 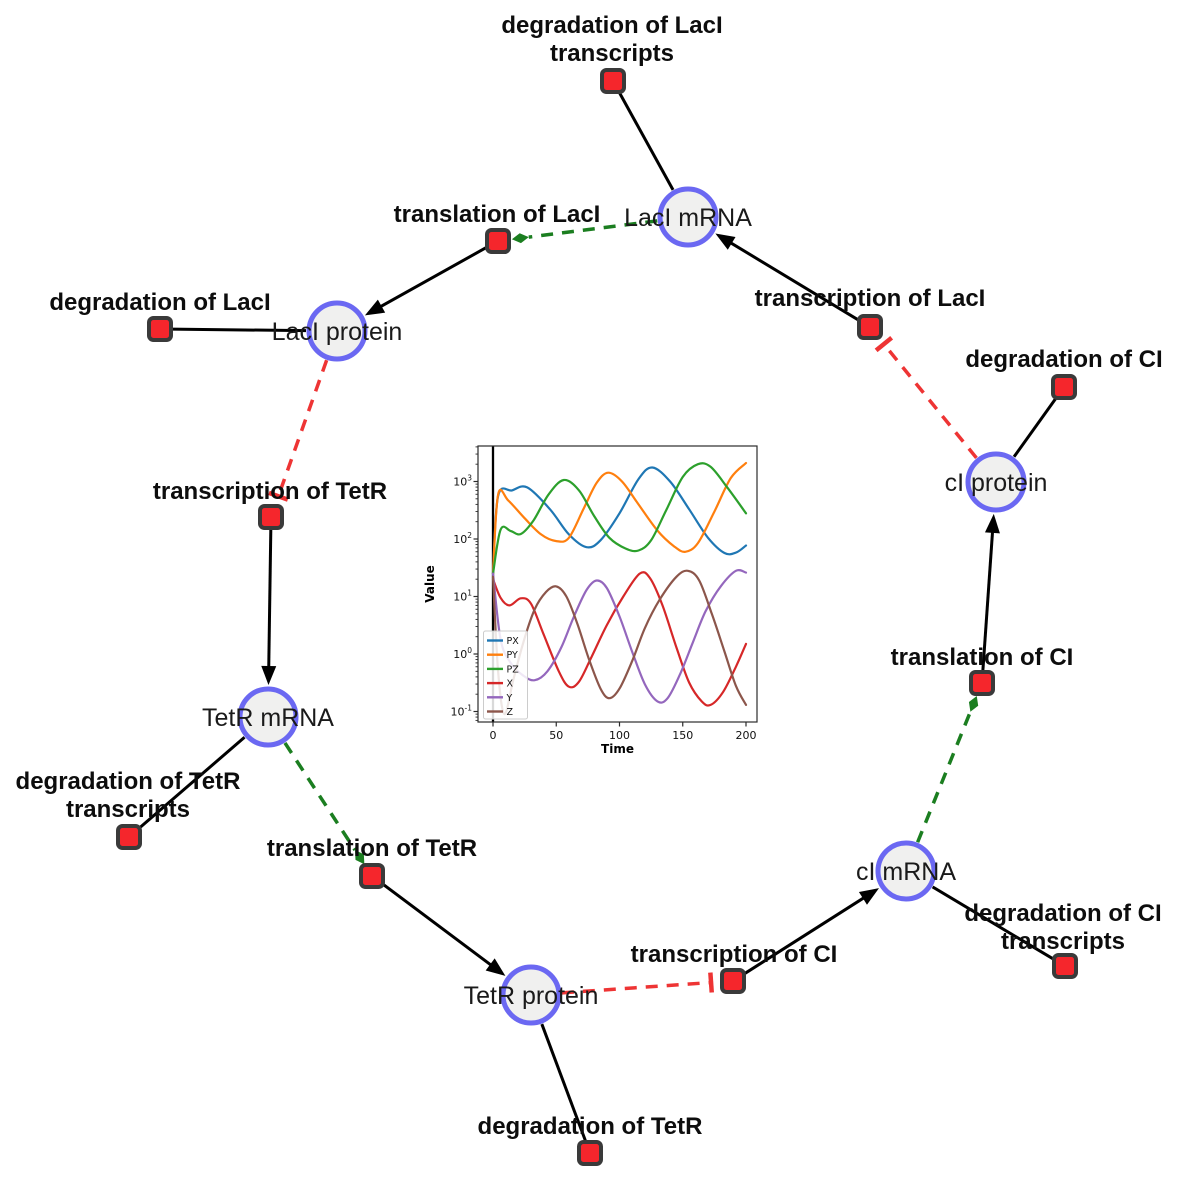 I want to click on species-label-laci_mrna: LacI mRNA, so click(x=688, y=218).